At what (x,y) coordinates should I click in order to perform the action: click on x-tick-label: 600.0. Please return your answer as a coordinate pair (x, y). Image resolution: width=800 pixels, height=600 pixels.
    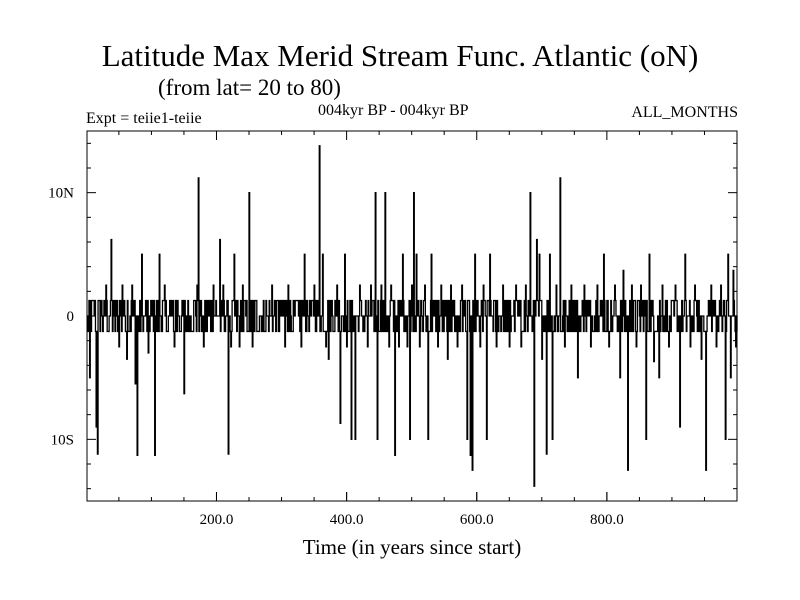
    Looking at the image, I should click on (477, 520).